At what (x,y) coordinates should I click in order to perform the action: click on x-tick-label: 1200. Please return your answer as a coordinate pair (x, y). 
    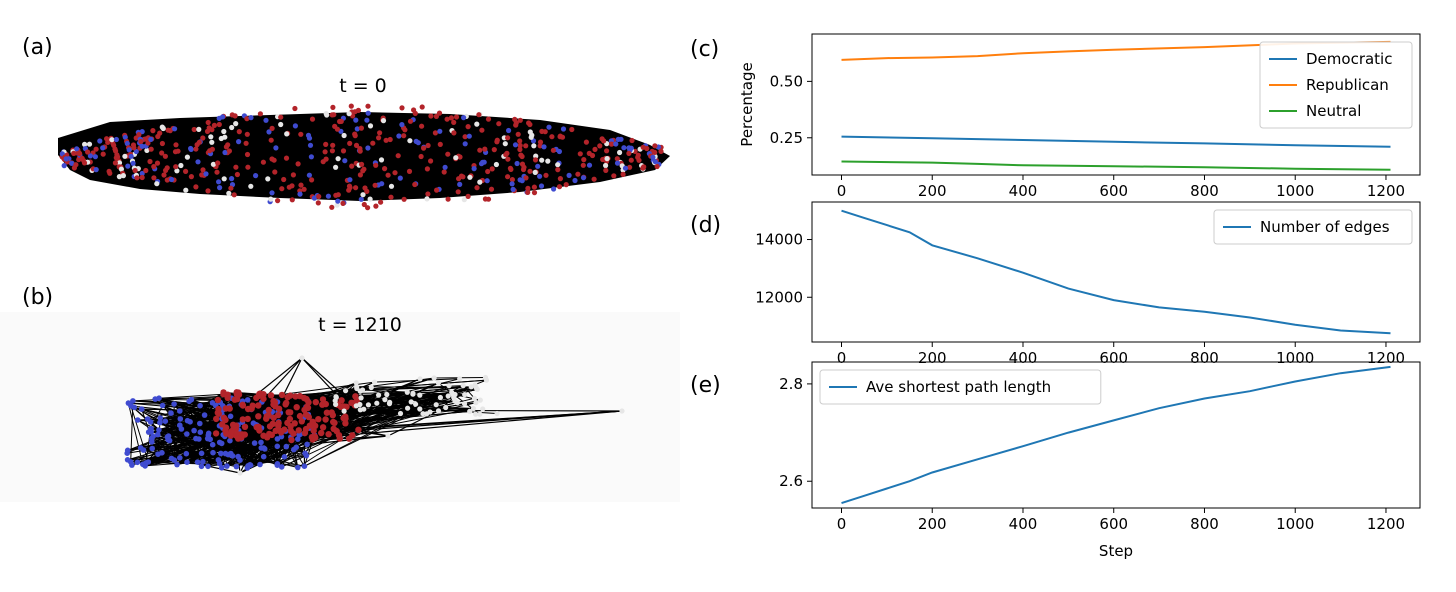
    Looking at the image, I should click on (1386, 191).